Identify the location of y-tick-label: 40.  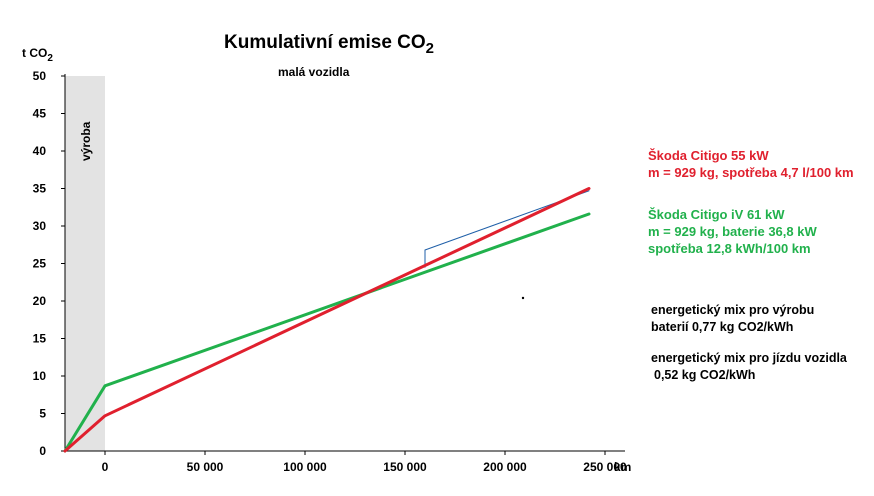
(40, 151).